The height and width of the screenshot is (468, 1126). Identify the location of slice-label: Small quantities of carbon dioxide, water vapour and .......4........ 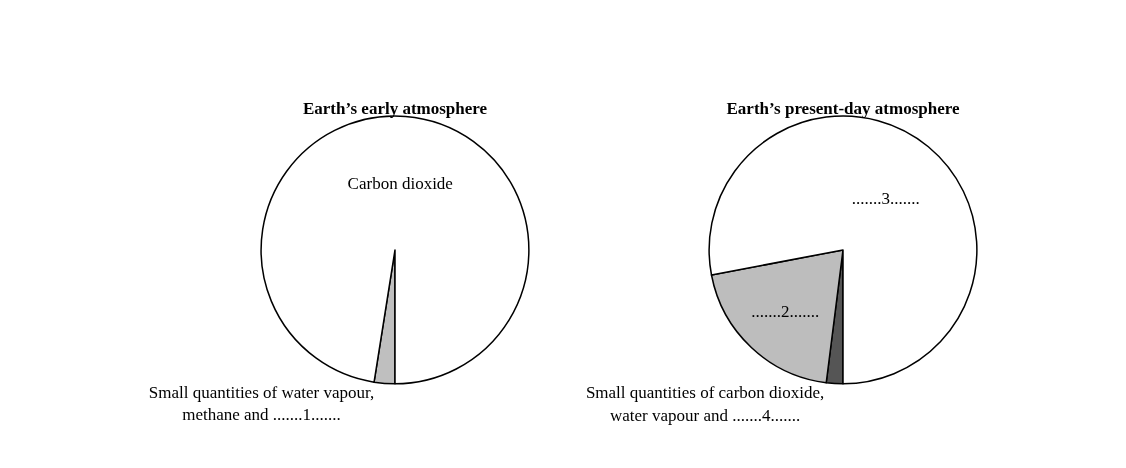
(705, 404).